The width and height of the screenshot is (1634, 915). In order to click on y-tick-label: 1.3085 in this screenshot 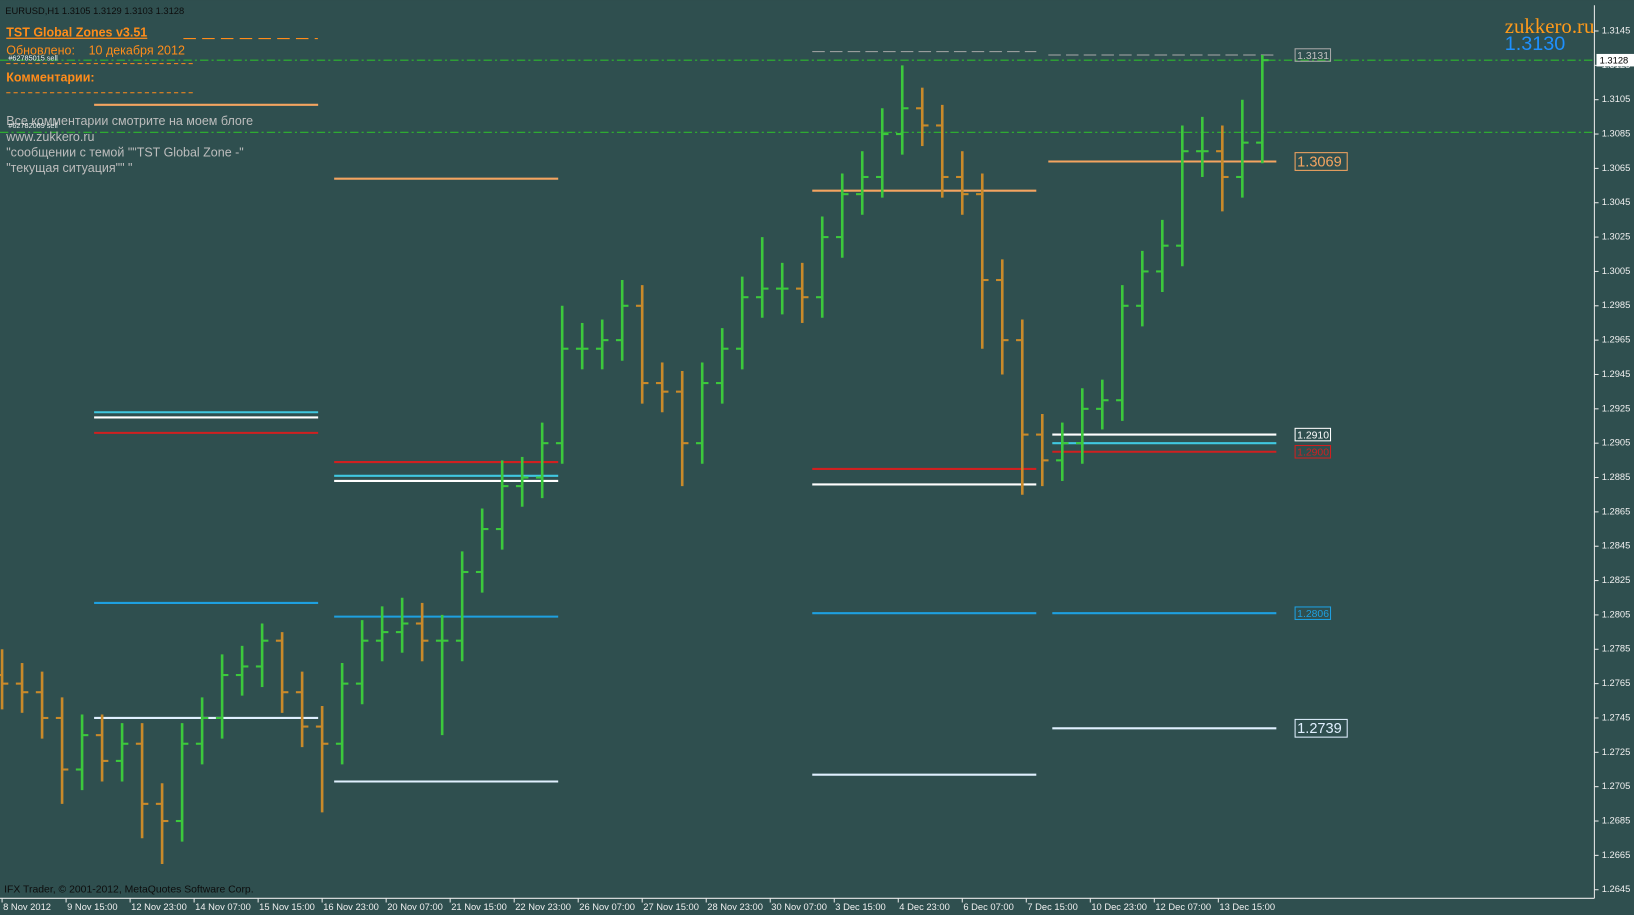, I will do `click(1616, 134)`.